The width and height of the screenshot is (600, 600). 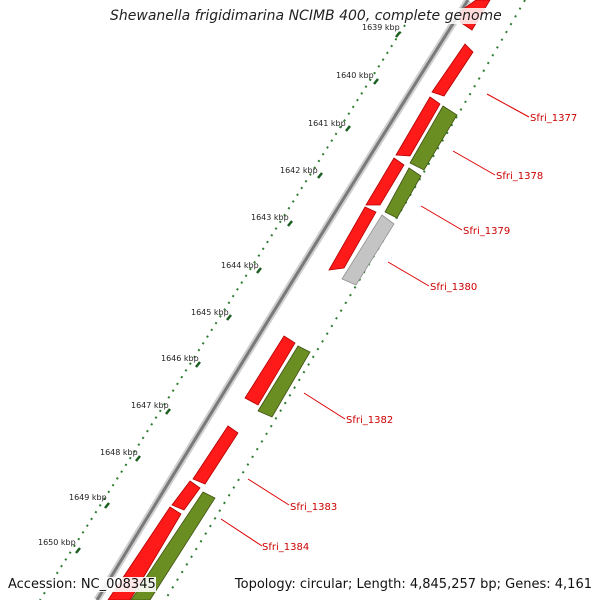 What do you see at coordinates (285, 547) in the screenshot?
I see `gene-label-sfri-1384: Sfri_1384` at bounding box center [285, 547].